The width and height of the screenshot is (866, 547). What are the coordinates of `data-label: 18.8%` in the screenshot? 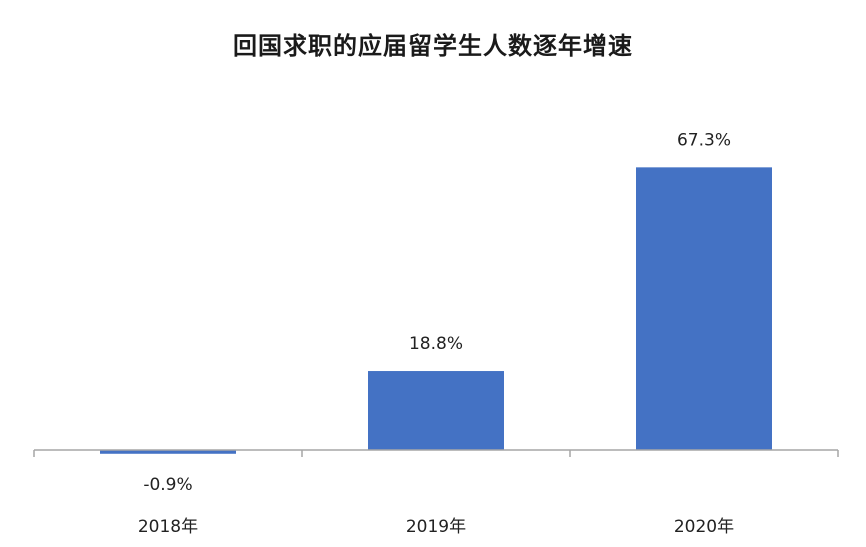 It's located at (436, 344).